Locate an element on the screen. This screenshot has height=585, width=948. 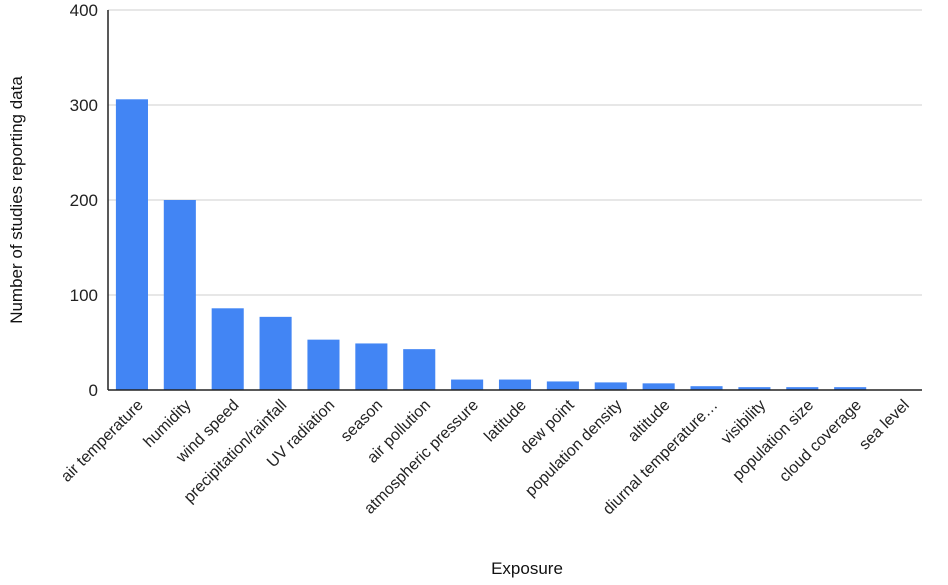
x-category-label: sea level is located at coordinates (884, 425).